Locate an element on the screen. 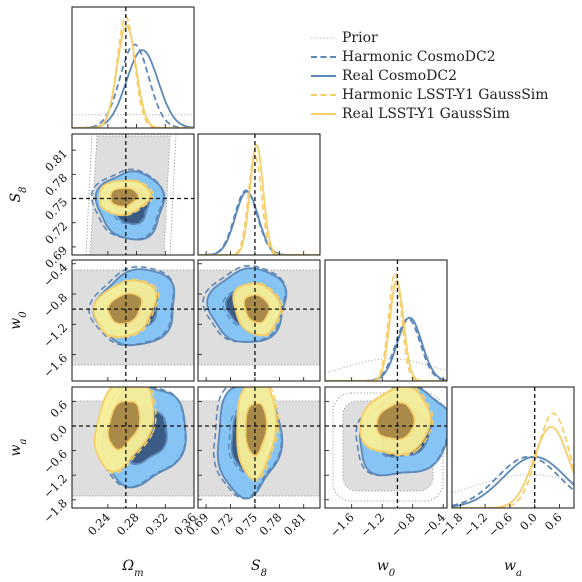 The height and width of the screenshot is (582, 582). legend-label: Harmonic CosmoDC2 is located at coordinates (419, 57).